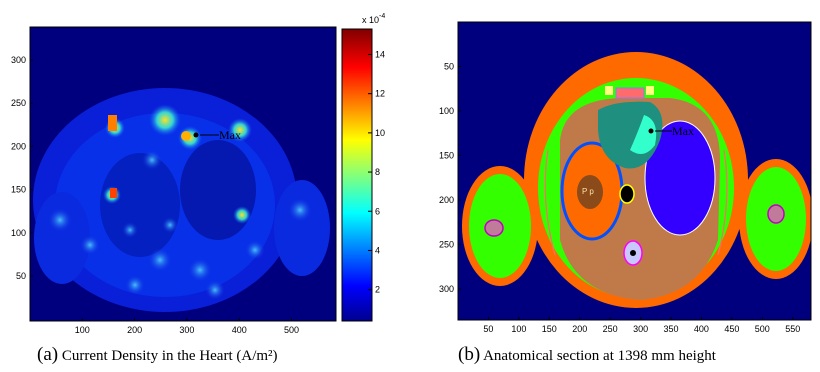 The width and height of the screenshot is (820, 372). What do you see at coordinates (630, 93) in the screenshot?
I see `sternum` at bounding box center [630, 93].